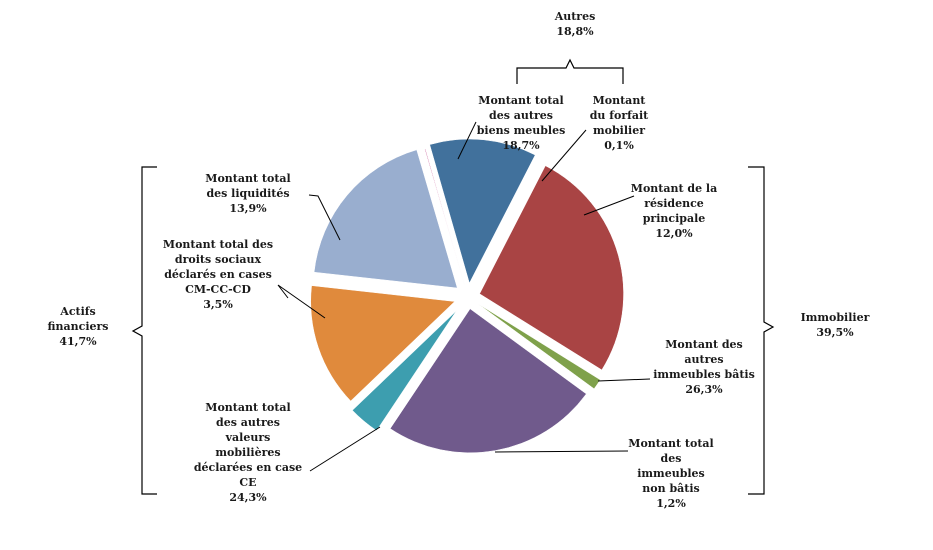  Describe the element at coordinates (671, 458) in the screenshot. I see `slice-label-line: des` at that location.